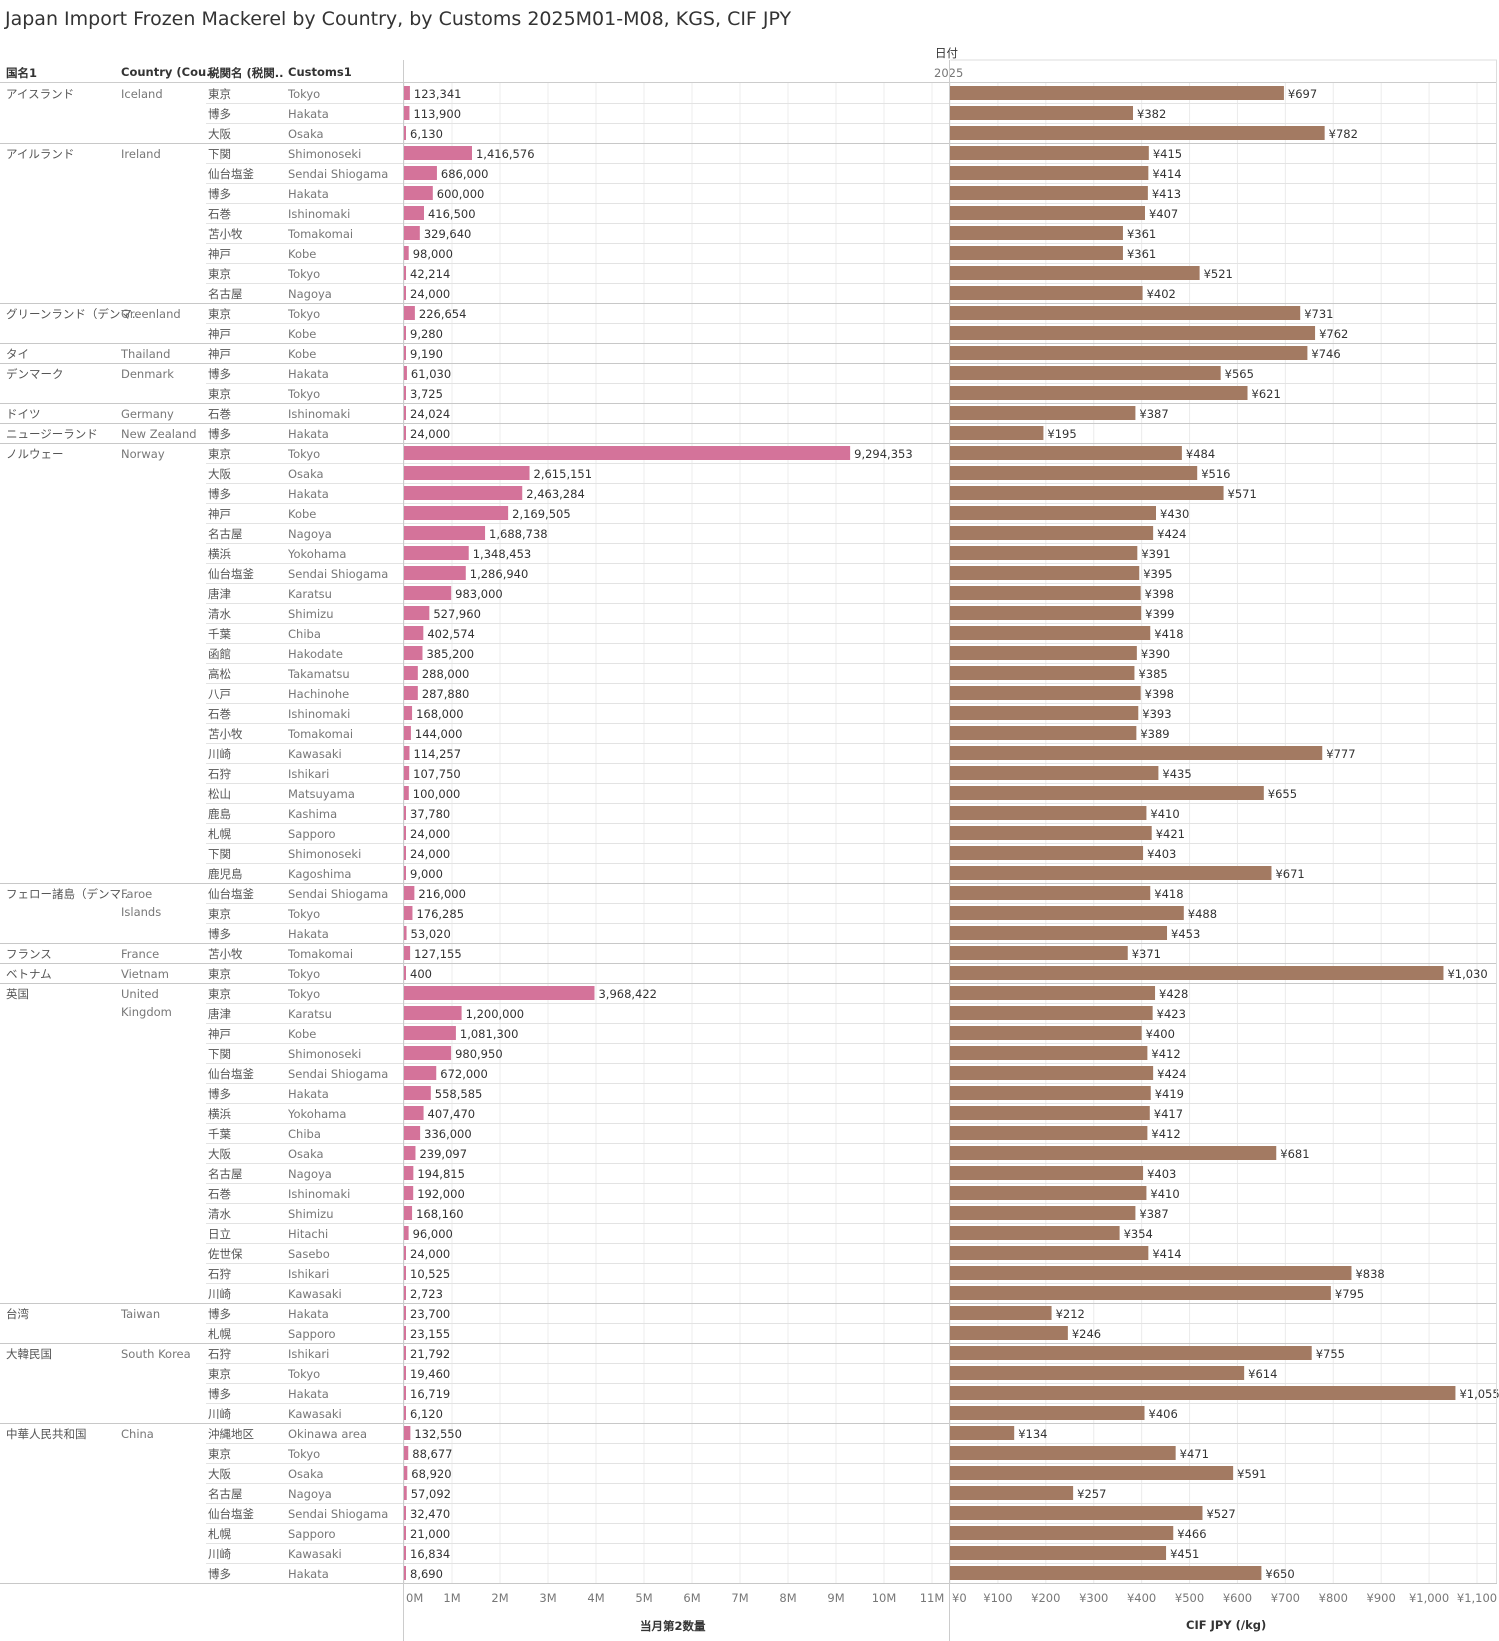  What do you see at coordinates (426, 354) in the screenshot?
I see `quantity-value-label: 9,190` at bounding box center [426, 354].